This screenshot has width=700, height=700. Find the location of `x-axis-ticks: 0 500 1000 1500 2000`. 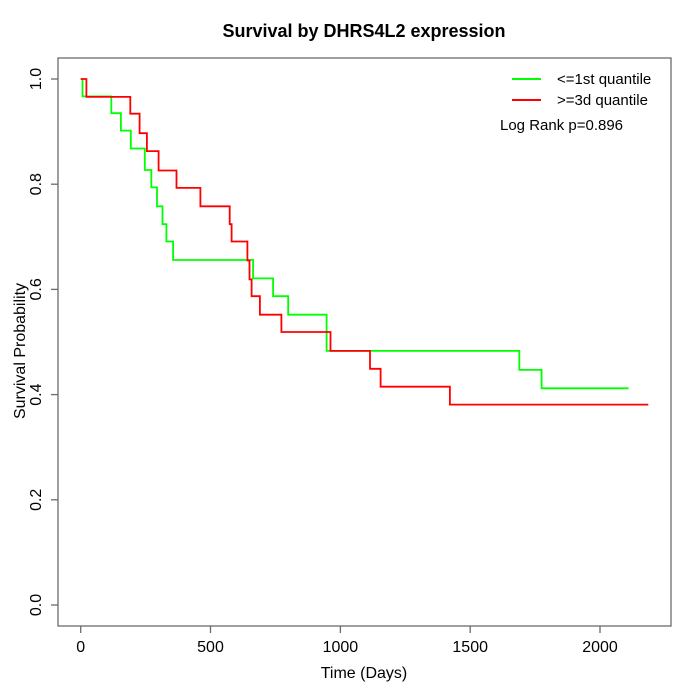

x-axis-ticks: 0 500 1000 1500 2000 is located at coordinates (347, 641).